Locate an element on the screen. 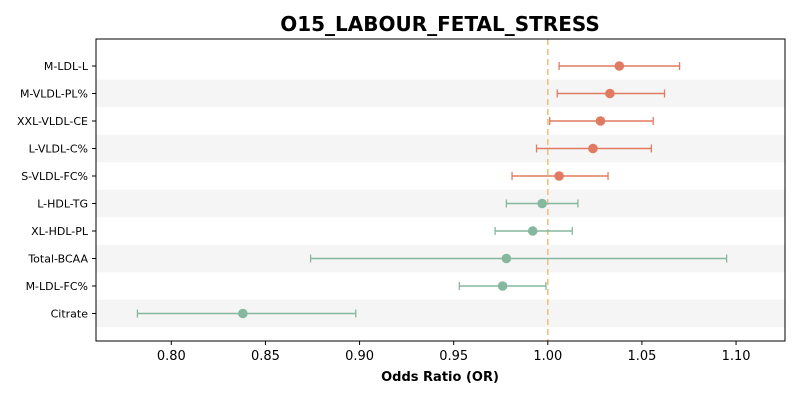  y-tick-label: Citrate is located at coordinates (70, 314).